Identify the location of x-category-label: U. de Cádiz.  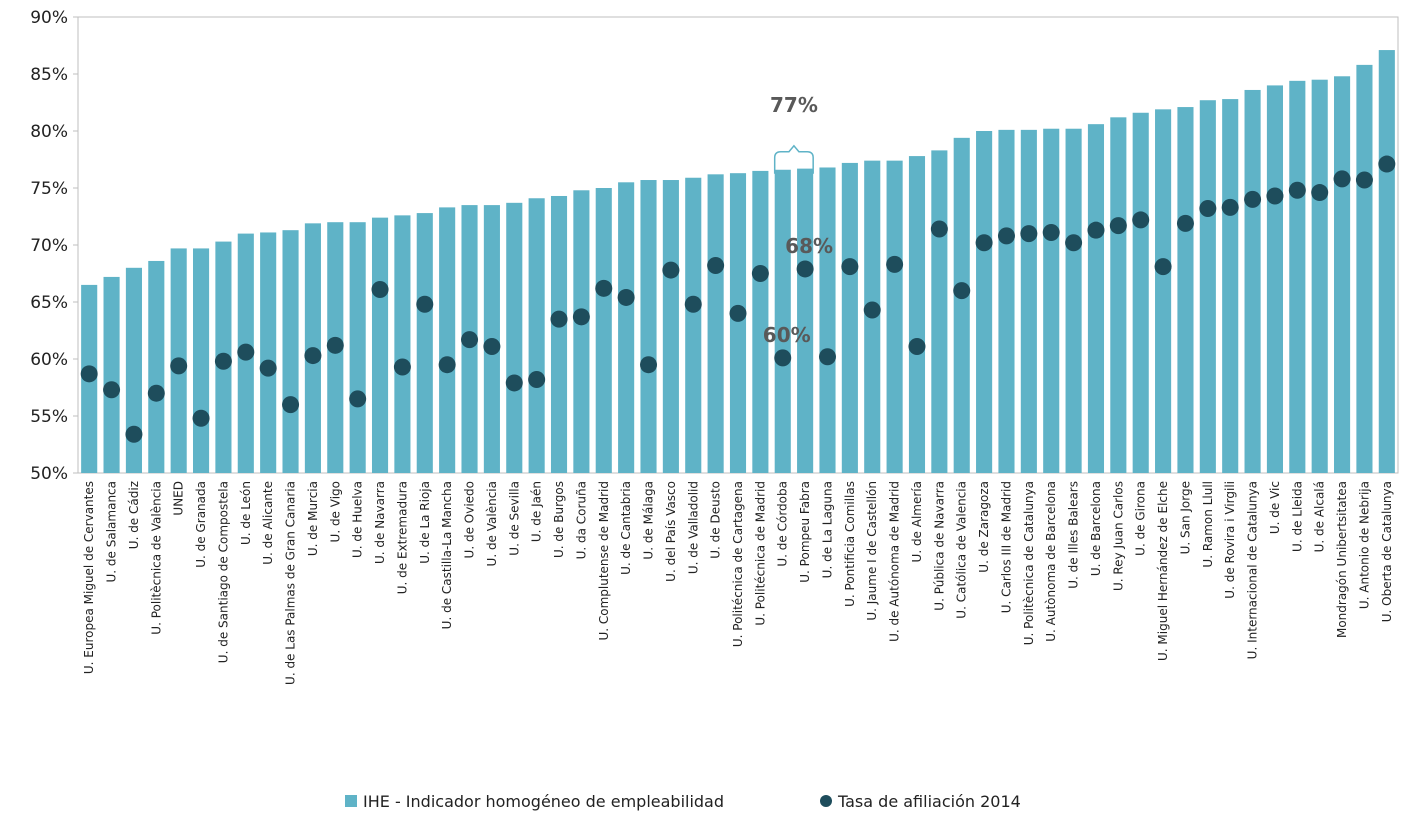
(134, 515).